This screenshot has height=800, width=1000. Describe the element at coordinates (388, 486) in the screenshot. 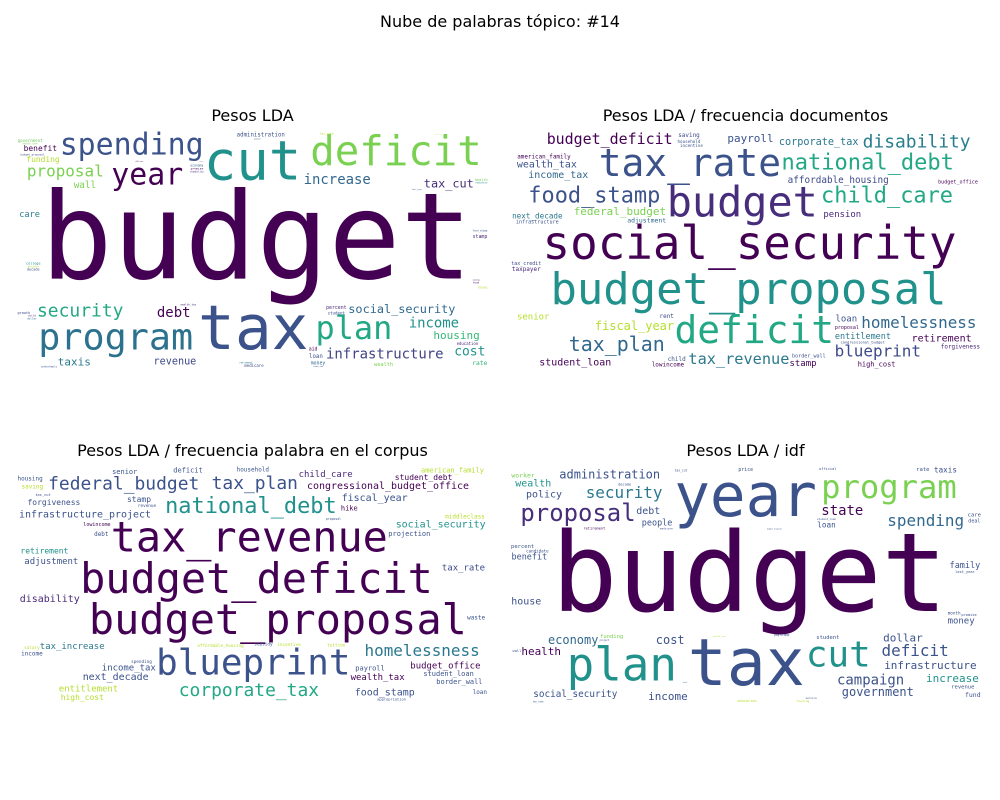

I see `word-congressional-budget-office: congressional_budget_office` at that location.